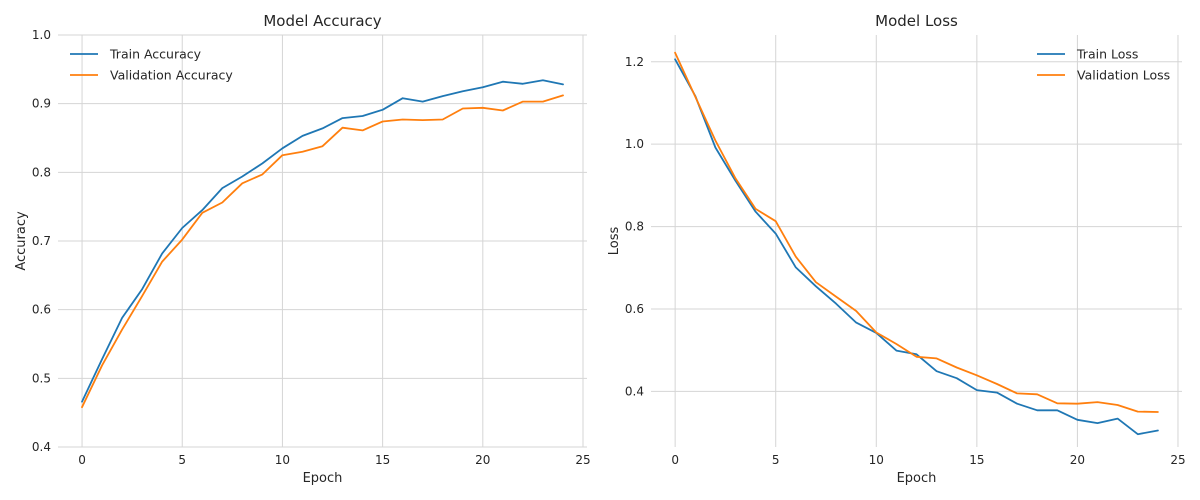  Describe the element at coordinates (916, 21) in the screenshot. I see `chart-title: Model Loss` at that location.